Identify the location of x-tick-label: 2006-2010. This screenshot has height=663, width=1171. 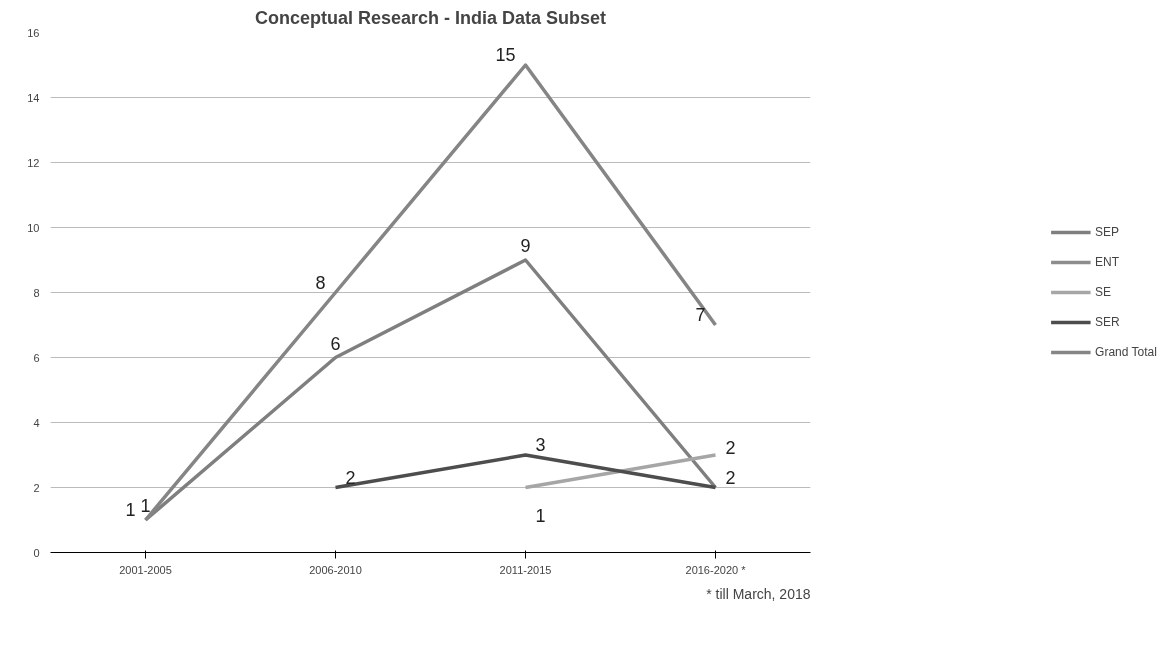
(335, 569).